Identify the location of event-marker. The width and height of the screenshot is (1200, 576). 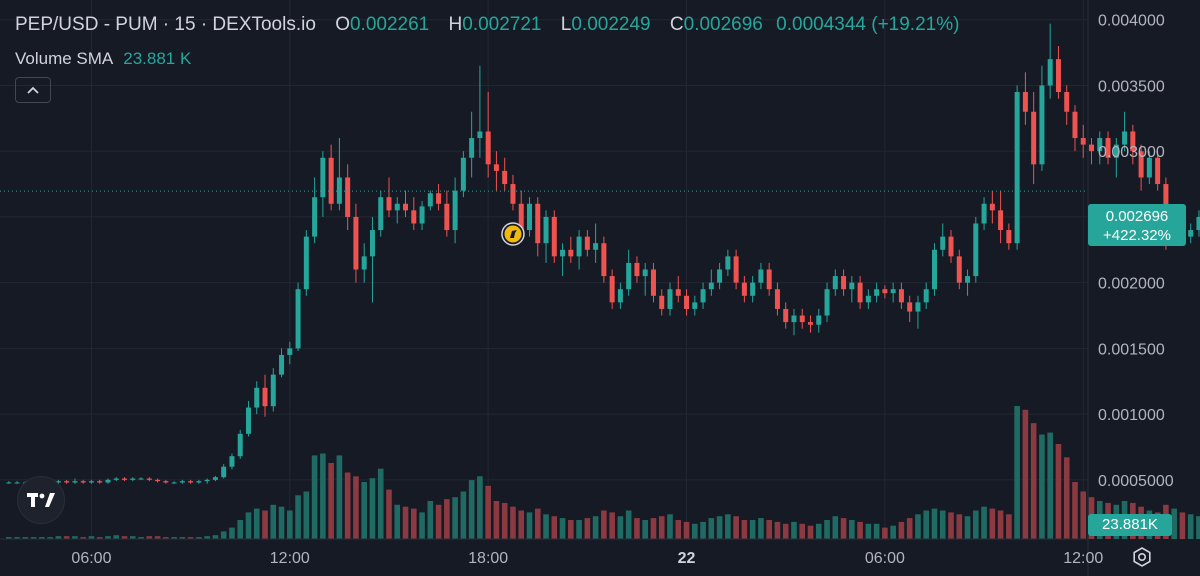
(513, 234).